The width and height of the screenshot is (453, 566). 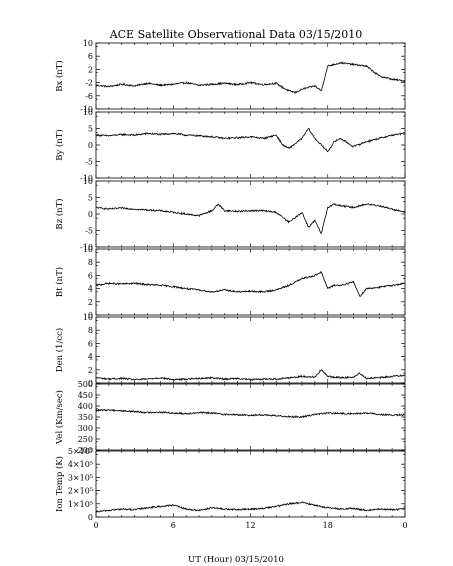 I want to click on panel-4: 10 8 6 4 2 0 Bt (nT), so click(x=230, y=282).